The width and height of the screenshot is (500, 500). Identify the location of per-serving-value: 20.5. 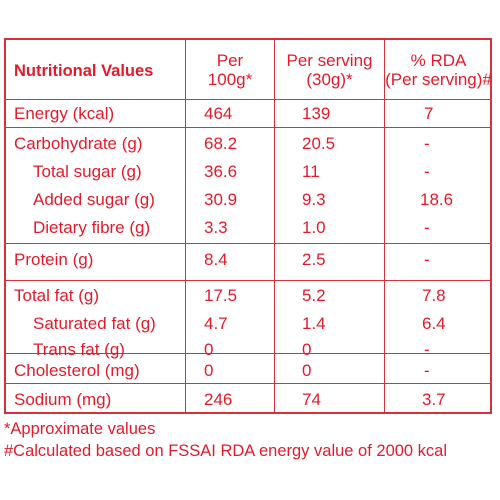
(319, 143).